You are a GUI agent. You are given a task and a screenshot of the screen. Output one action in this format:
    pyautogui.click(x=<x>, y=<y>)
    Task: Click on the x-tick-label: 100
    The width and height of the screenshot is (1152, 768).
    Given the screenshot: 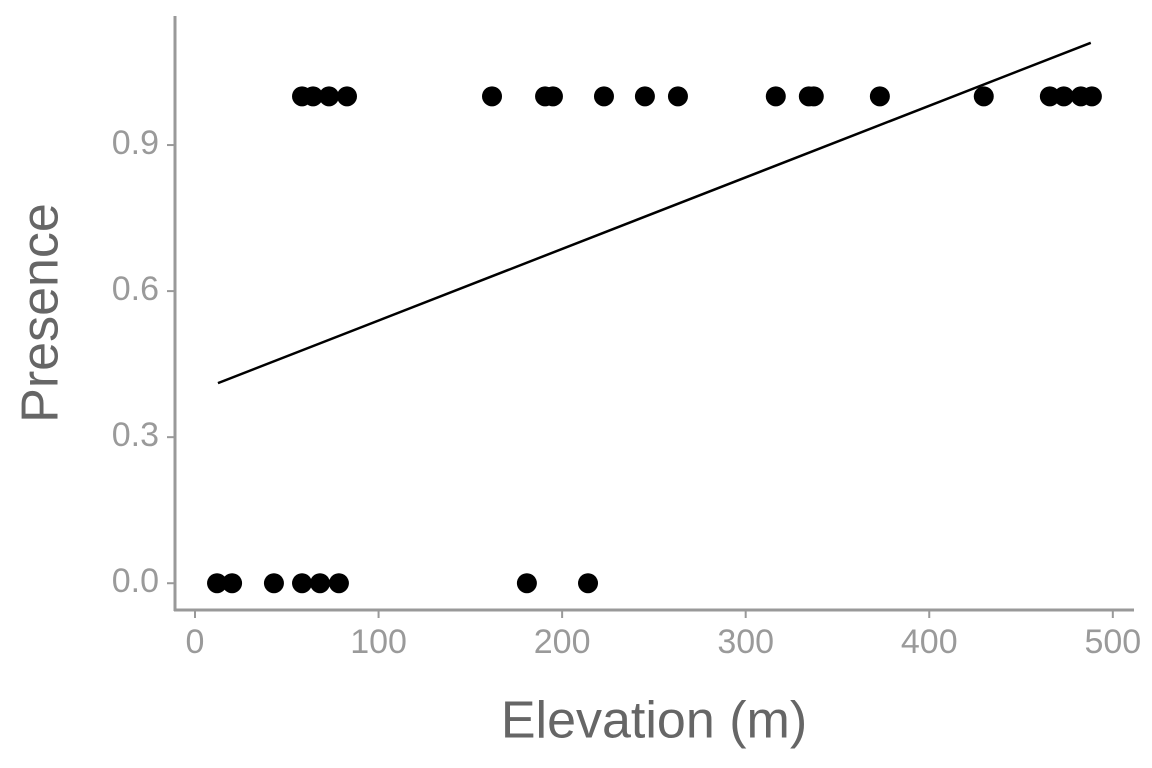 What is the action you would take?
    pyautogui.click(x=378, y=642)
    